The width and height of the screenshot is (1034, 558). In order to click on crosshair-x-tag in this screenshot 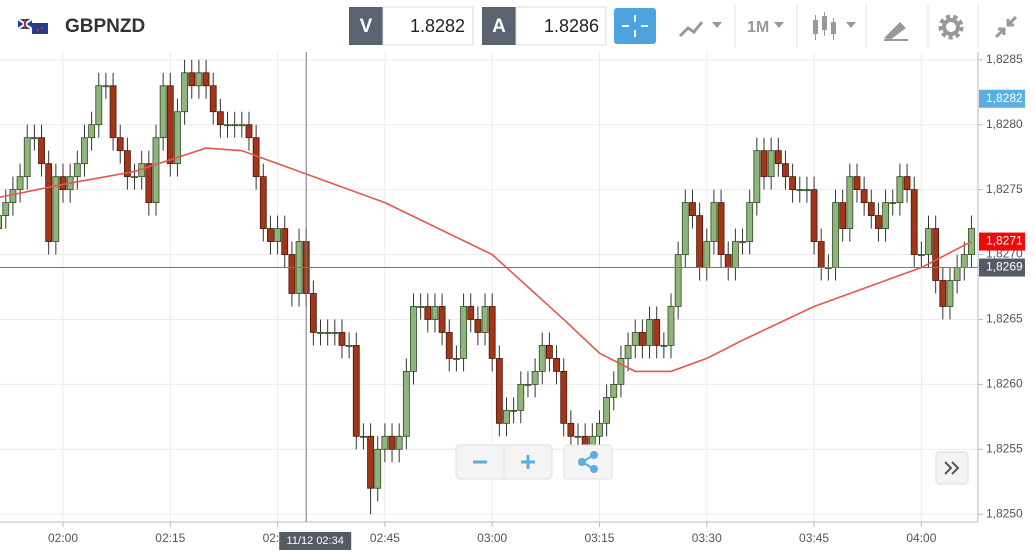, I will do `click(315, 541)`.